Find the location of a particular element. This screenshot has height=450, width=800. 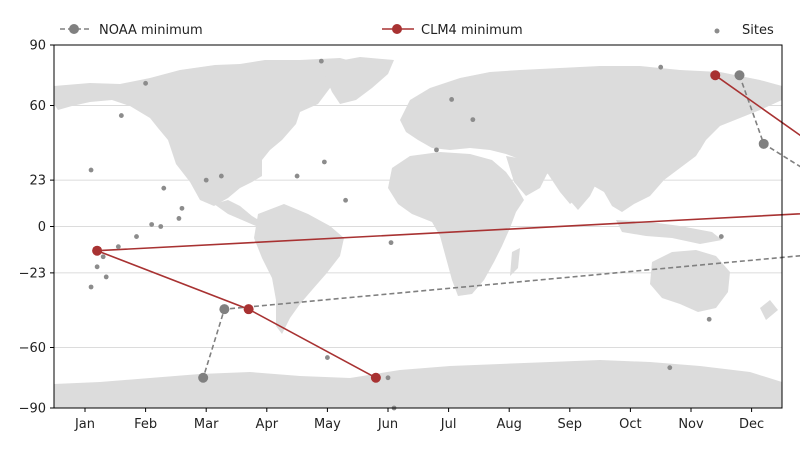

y-axis: 90 60 23 0 −23 −60 −90 is located at coordinates (36, 228).